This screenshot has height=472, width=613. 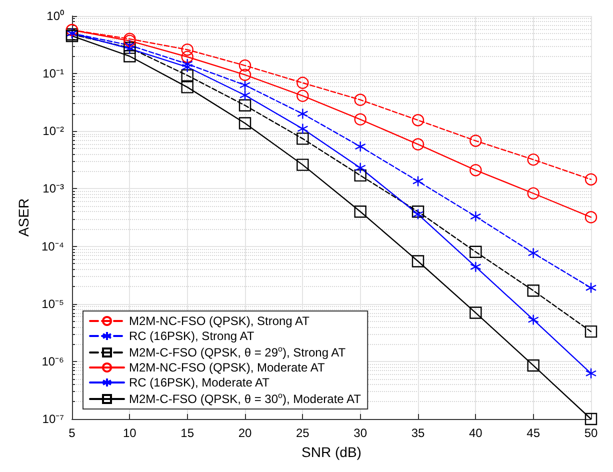 What do you see at coordinates (591, 433) in the screenshot?
I see `x-tick-label: 50` at bounding box center [591, 433].